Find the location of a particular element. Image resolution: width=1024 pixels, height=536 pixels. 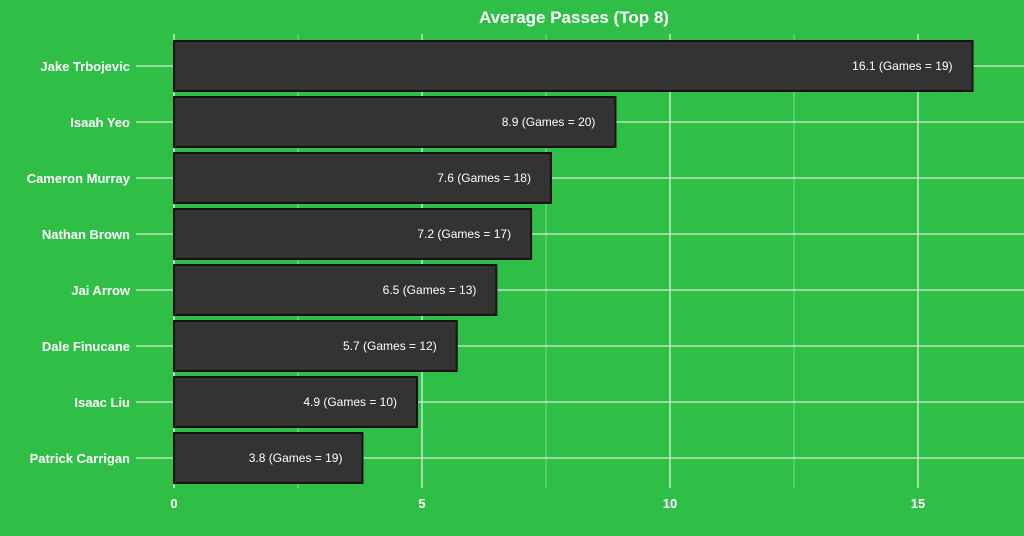

x-tick-label: 15 is located at coordinates (918, 503).